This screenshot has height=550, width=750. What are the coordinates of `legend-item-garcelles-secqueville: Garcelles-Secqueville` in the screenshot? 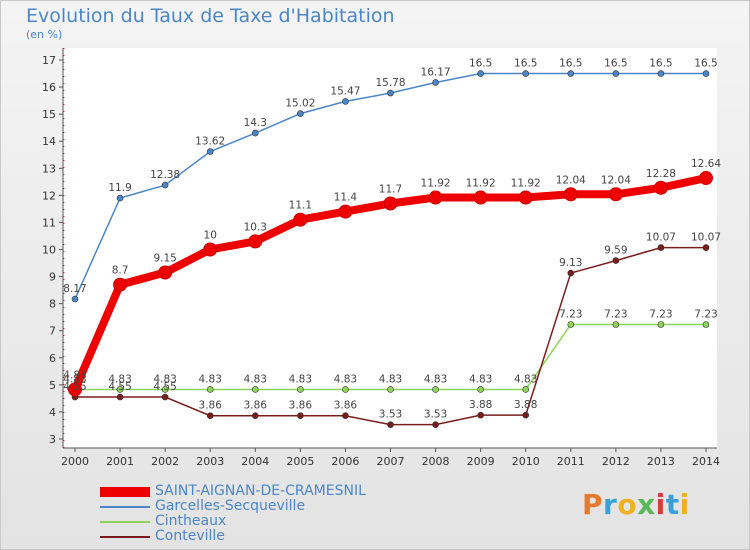 It's located at (300, 506).